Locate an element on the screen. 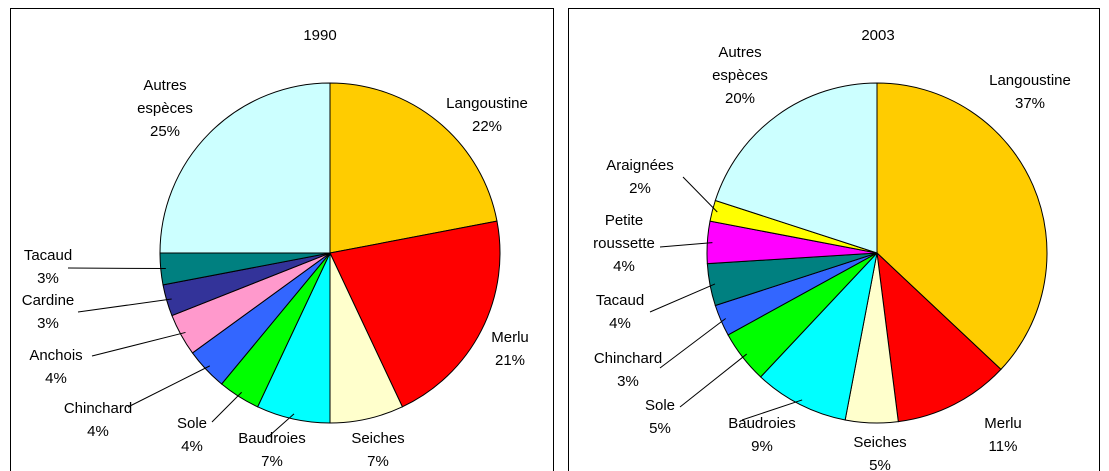 The image size is (1109, 471). slice-label: Baudroies 7% is located at coordinates (272, 449).